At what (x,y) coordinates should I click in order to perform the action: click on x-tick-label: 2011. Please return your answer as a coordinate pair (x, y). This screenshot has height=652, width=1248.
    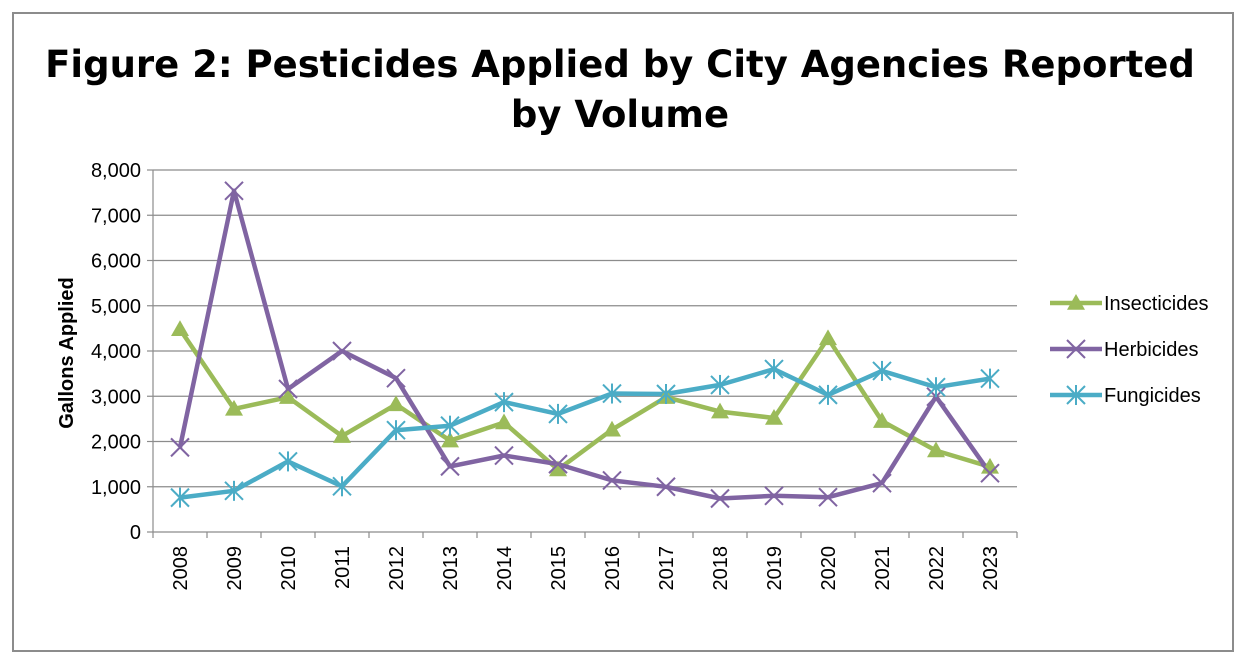
    Looking at the image, I should click on (343, 567).